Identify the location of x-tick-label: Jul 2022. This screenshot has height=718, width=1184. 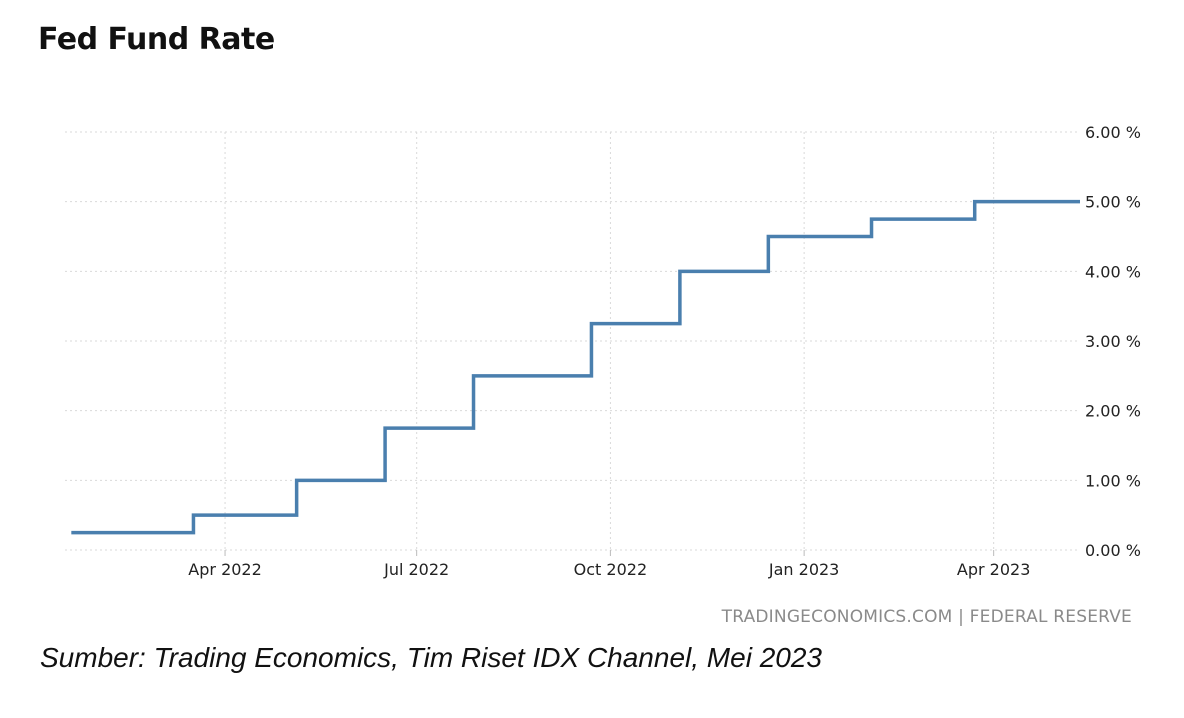
(416, 569).